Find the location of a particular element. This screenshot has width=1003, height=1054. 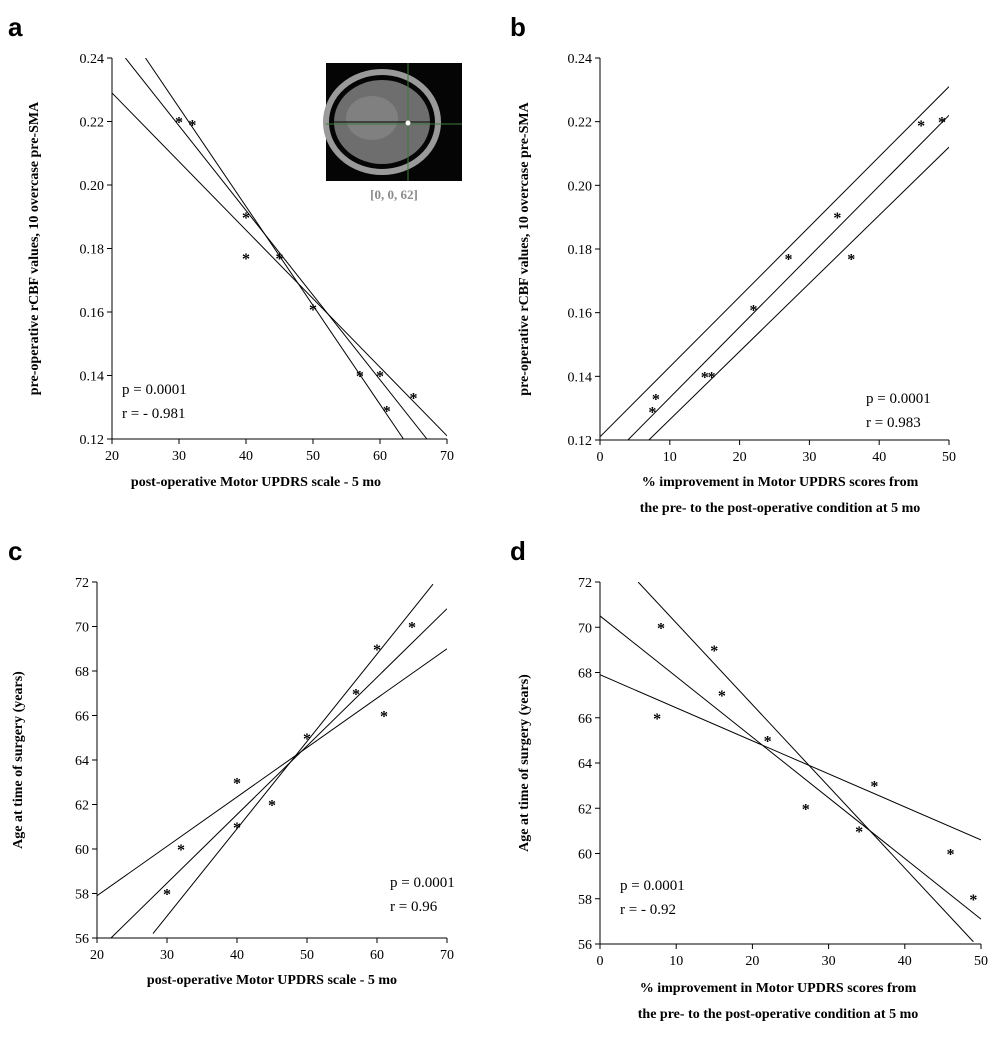

skull-outline is located at coordinates (382, 122).